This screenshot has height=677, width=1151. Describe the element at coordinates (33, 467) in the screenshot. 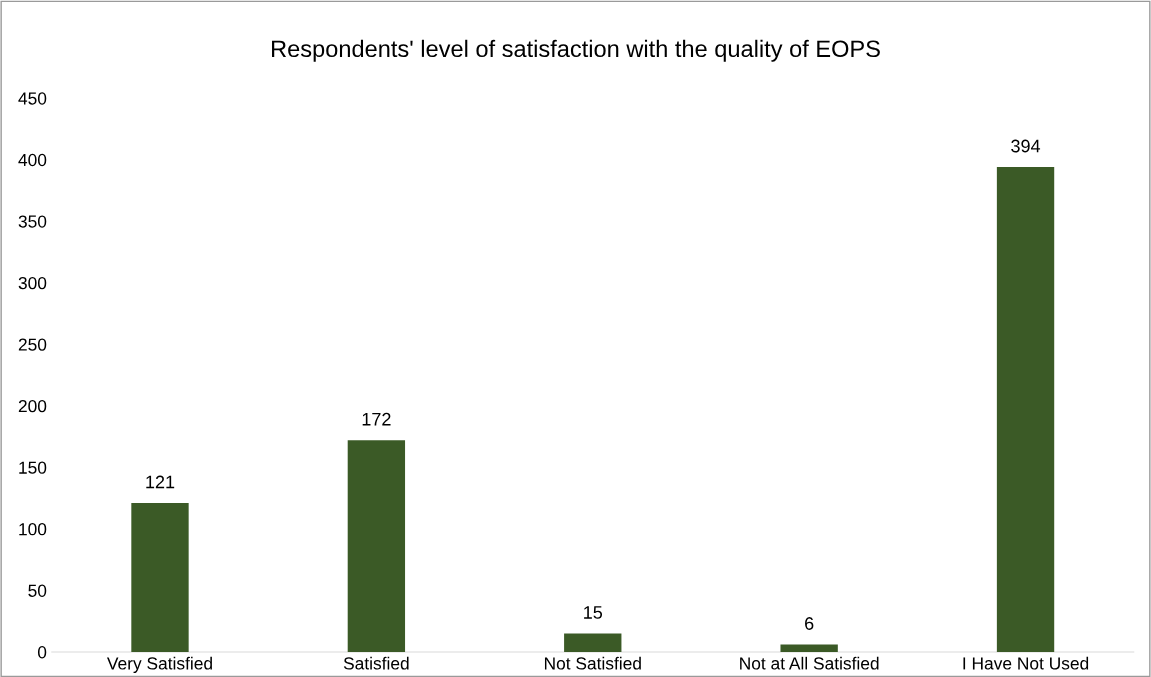

I see `y-tick-label: 150` at that location.